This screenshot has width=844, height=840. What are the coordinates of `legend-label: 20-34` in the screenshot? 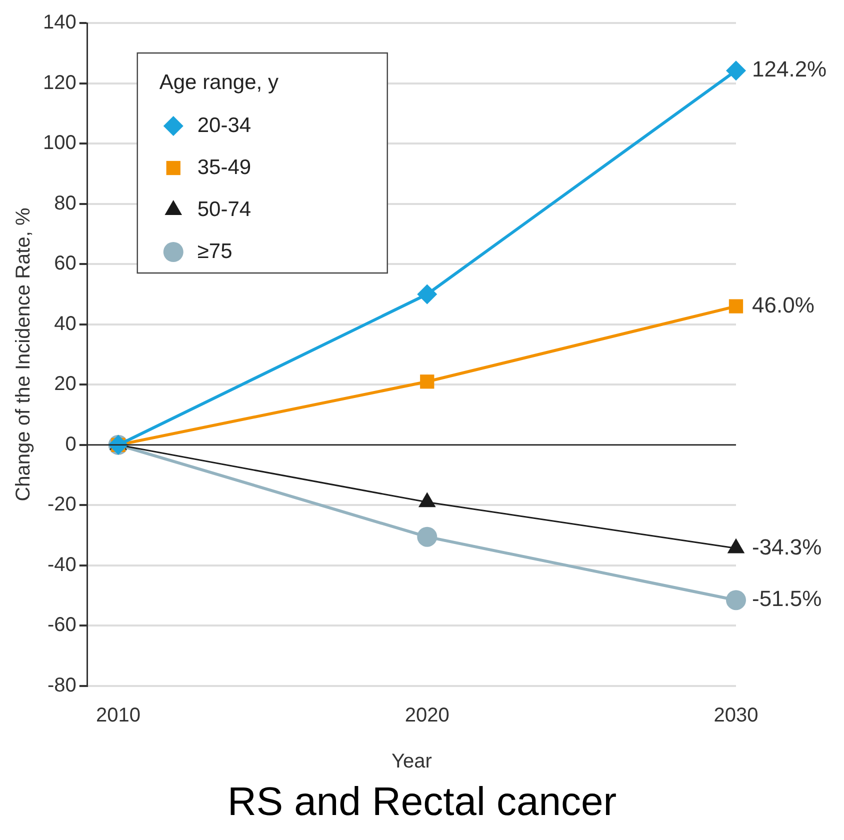 It's located at (224, 125).